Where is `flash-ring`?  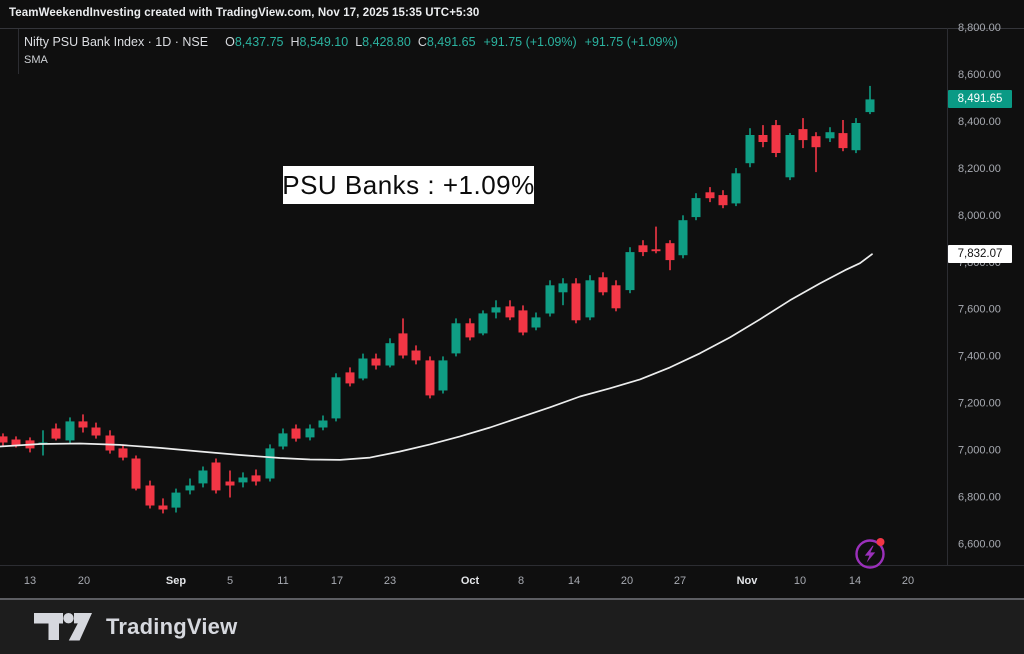
flash-ring is located at coordinates (870, 554).